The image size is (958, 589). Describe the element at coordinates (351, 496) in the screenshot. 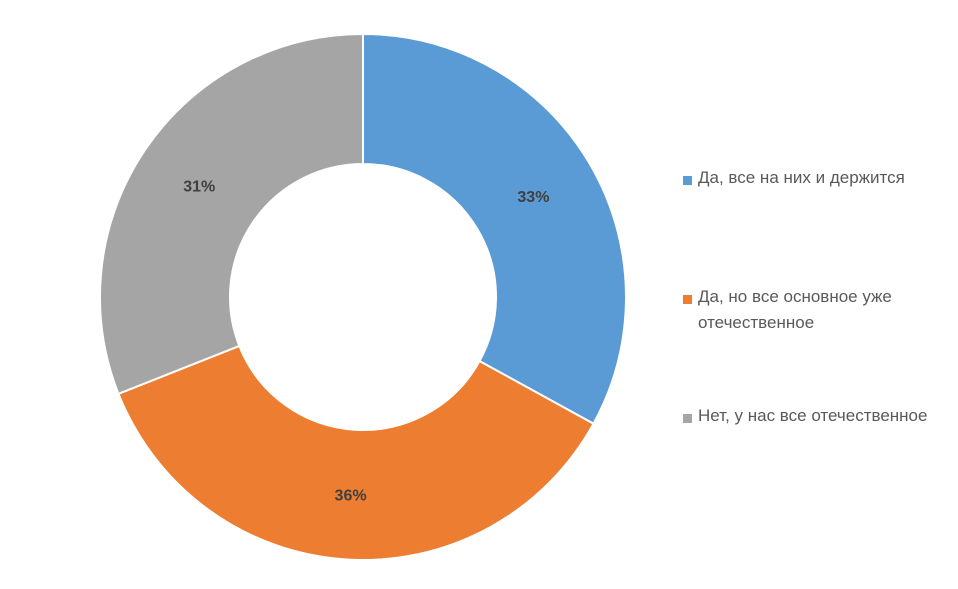

I see `data-label: 36%` at that location.